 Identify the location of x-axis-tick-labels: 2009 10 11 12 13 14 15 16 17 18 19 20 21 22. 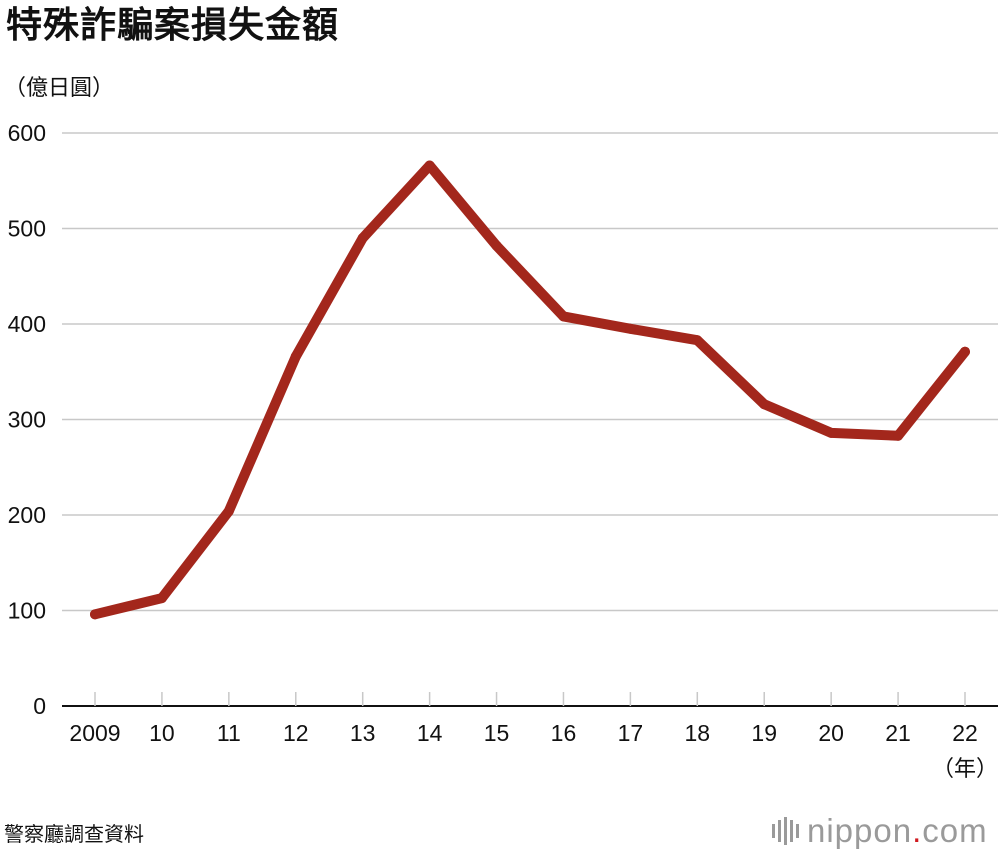
(523, 733).